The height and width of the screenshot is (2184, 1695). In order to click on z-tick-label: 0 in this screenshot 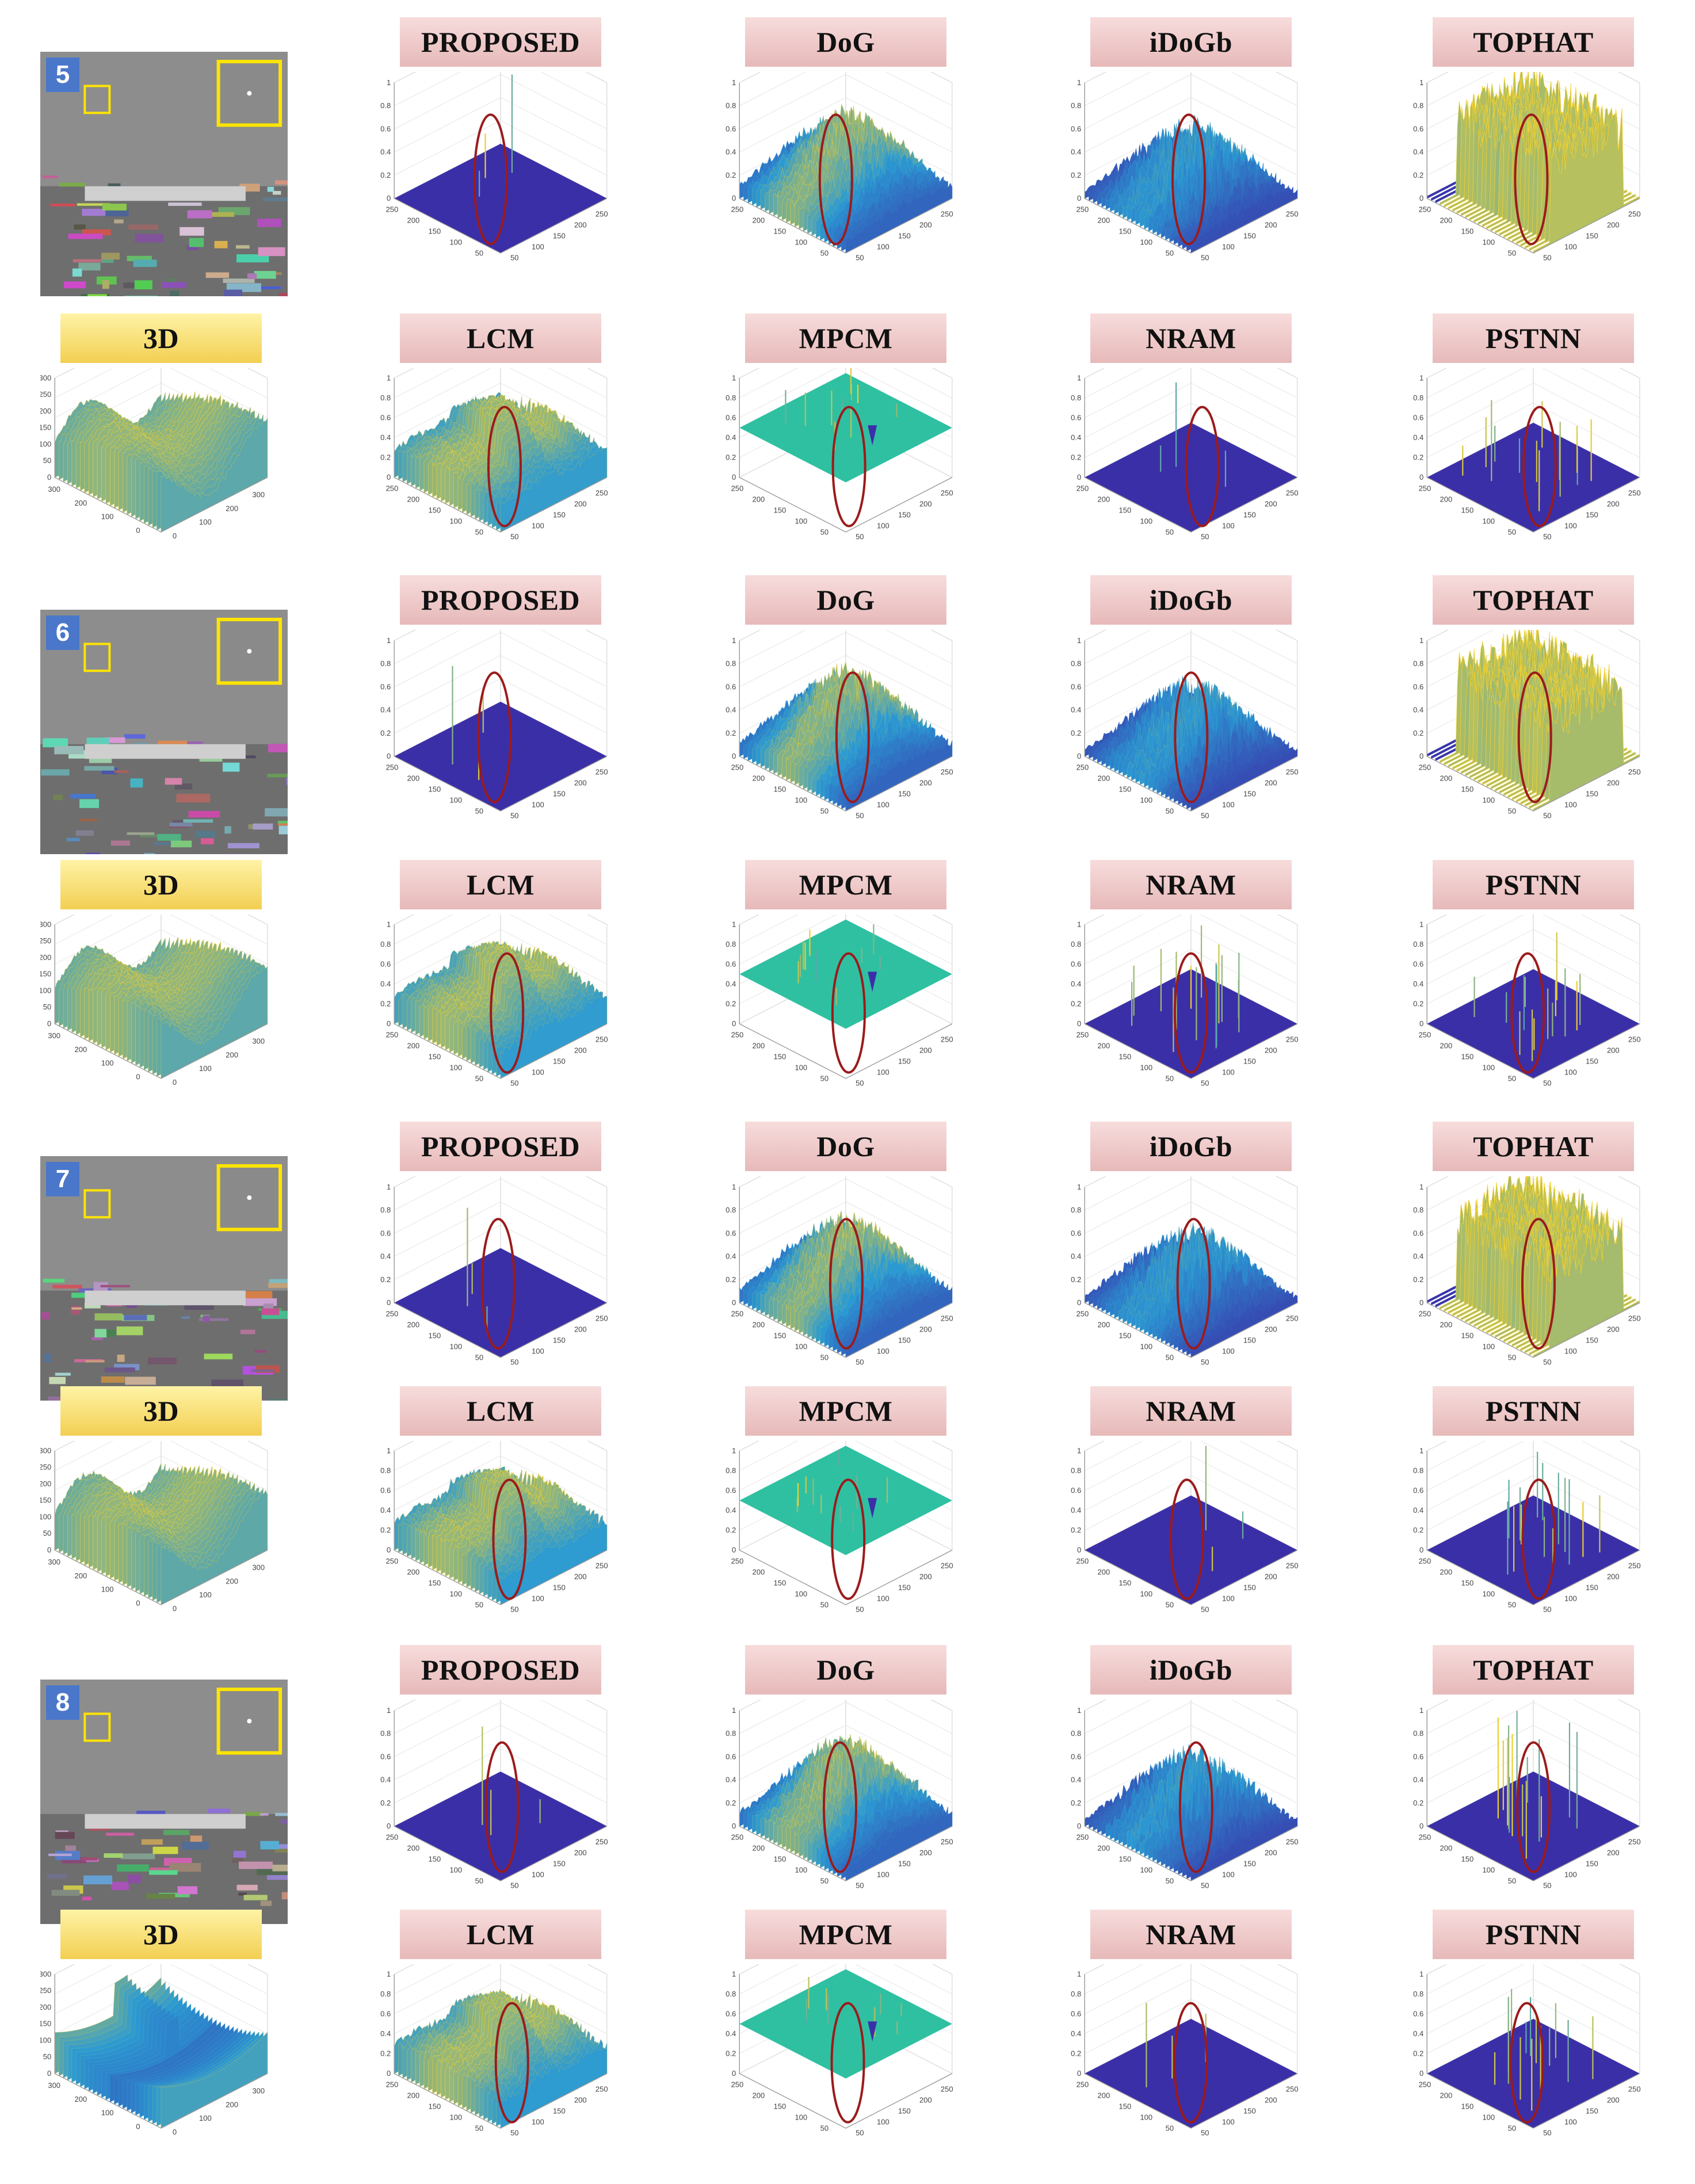, I will do `click(389, 1302)`.